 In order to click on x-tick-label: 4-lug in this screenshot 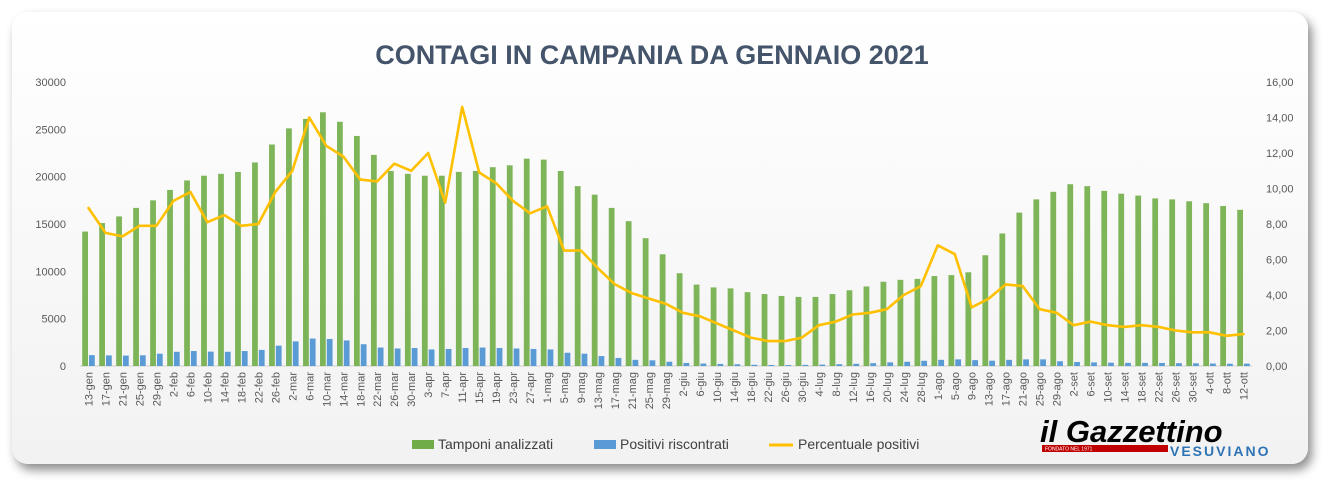, I will do `click(820, 384)`.